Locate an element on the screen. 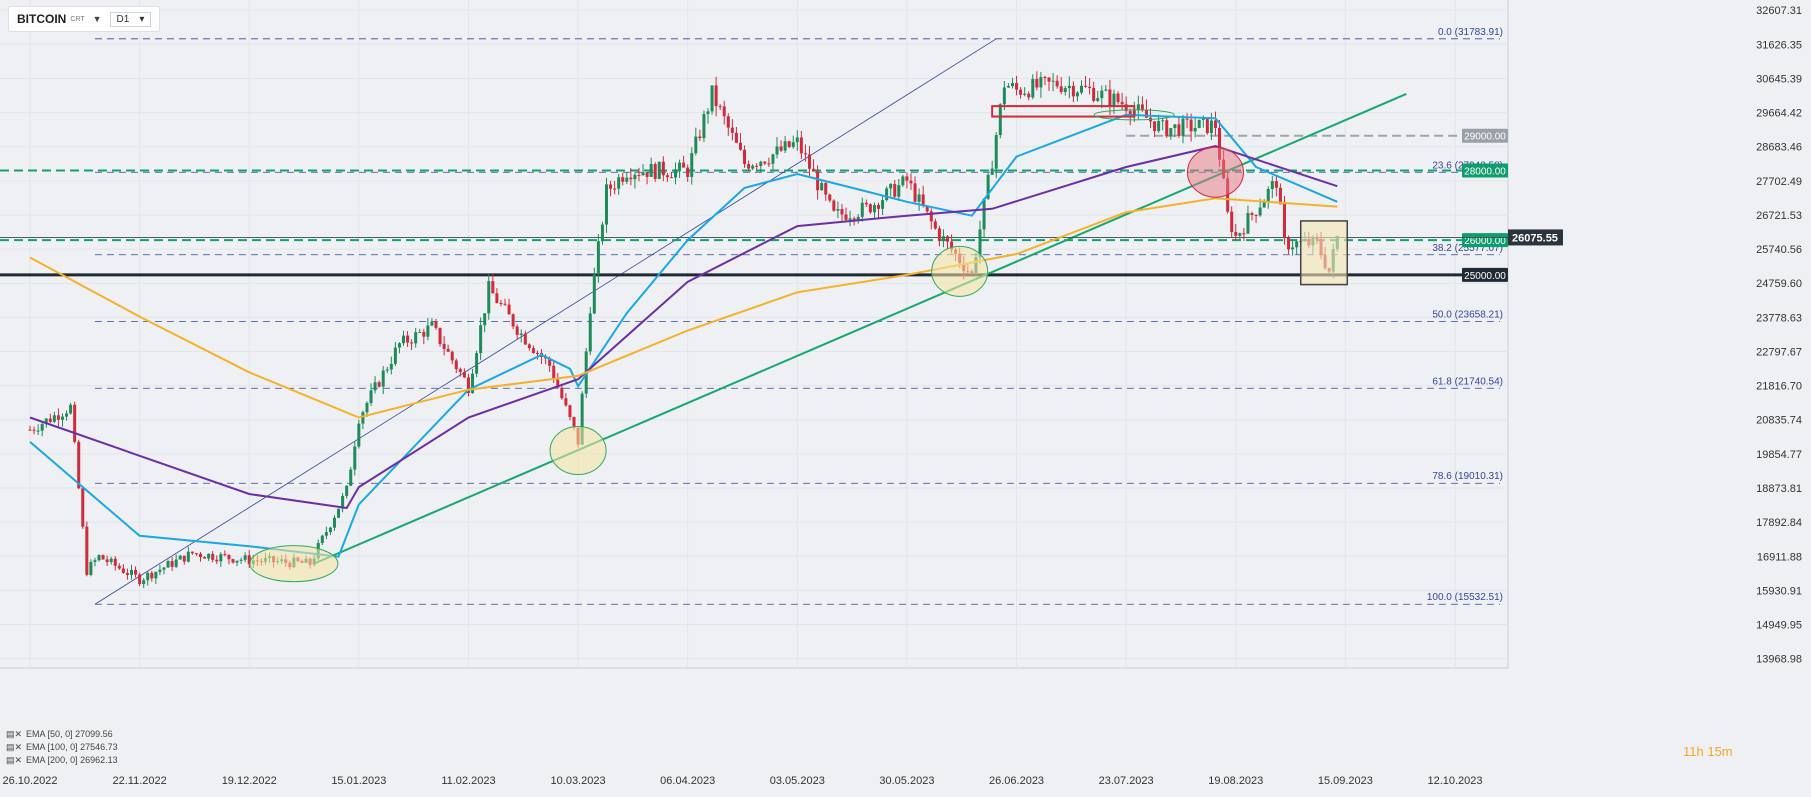 Image resolution: width=1811 pixels, height=797 pixels. legend-item: ▤✕ EMA [200, 0] 26962.13 is located at coordinates (62, 760).